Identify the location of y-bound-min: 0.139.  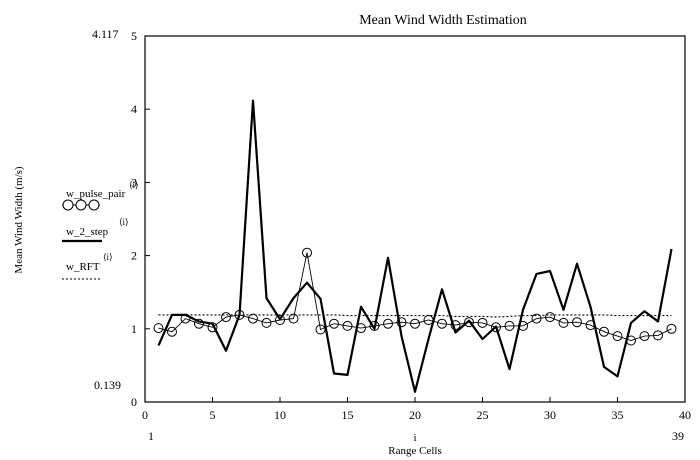
(107, 385).